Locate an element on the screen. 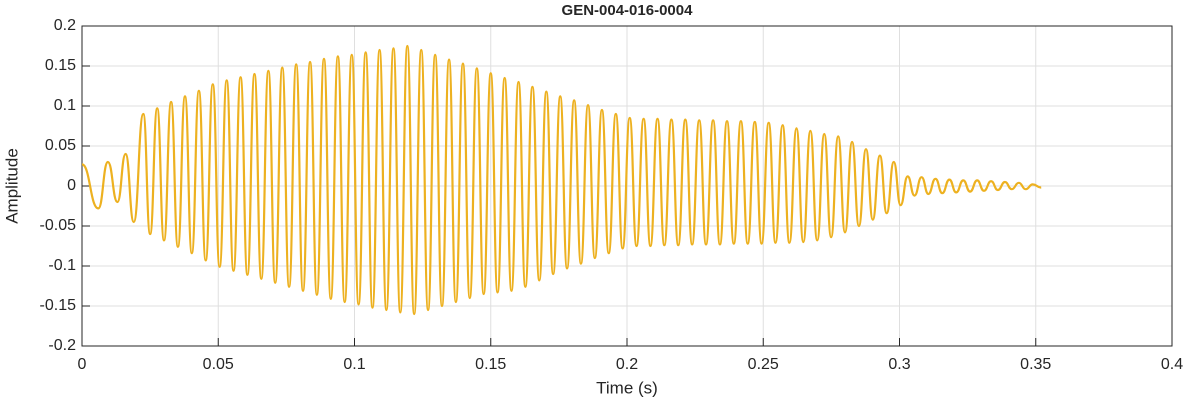 This screenshot has width=1188, height=404. x-tick-label: 0.35 is located at coordinates (1035, 364).